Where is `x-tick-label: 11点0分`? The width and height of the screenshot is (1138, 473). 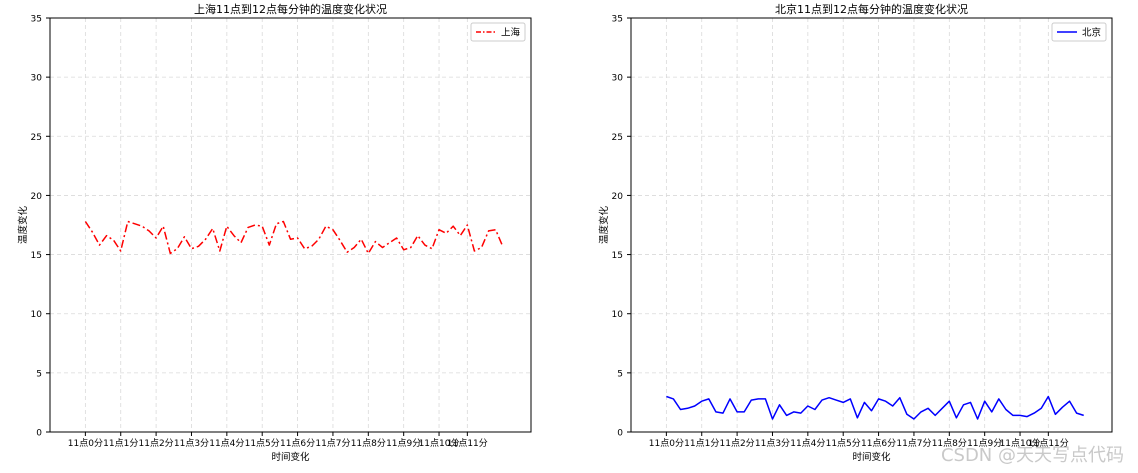 x-tick-label: 11点0分 is located at coordinates (666, 443).